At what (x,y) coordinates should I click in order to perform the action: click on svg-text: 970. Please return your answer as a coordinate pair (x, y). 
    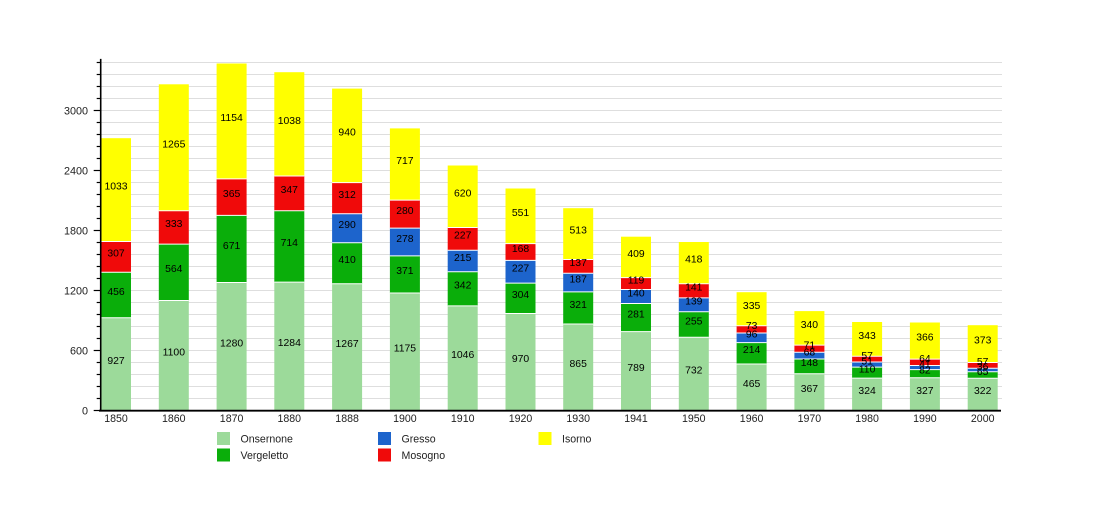
    Looking at the image, I should click on (521, 359).